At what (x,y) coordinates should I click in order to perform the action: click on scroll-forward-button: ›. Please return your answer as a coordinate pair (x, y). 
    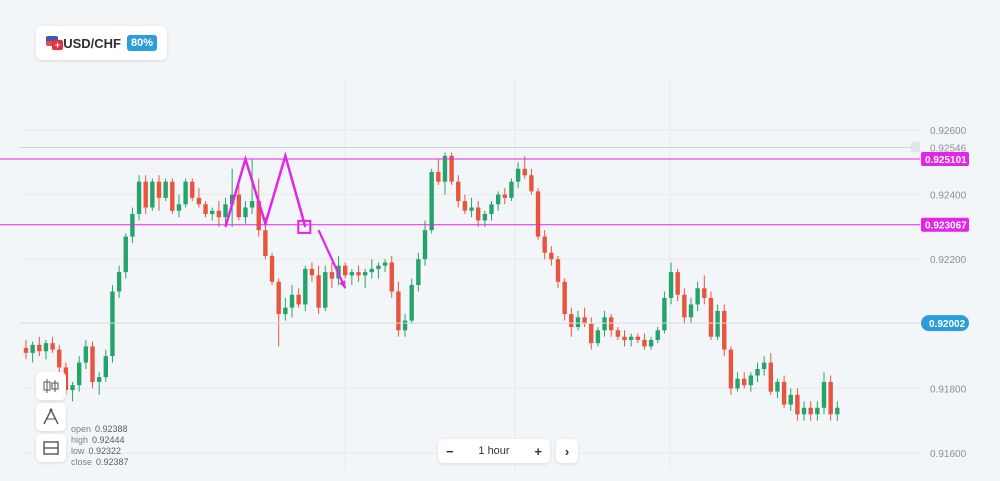
    Looking at the image, I should click on (567, 451).